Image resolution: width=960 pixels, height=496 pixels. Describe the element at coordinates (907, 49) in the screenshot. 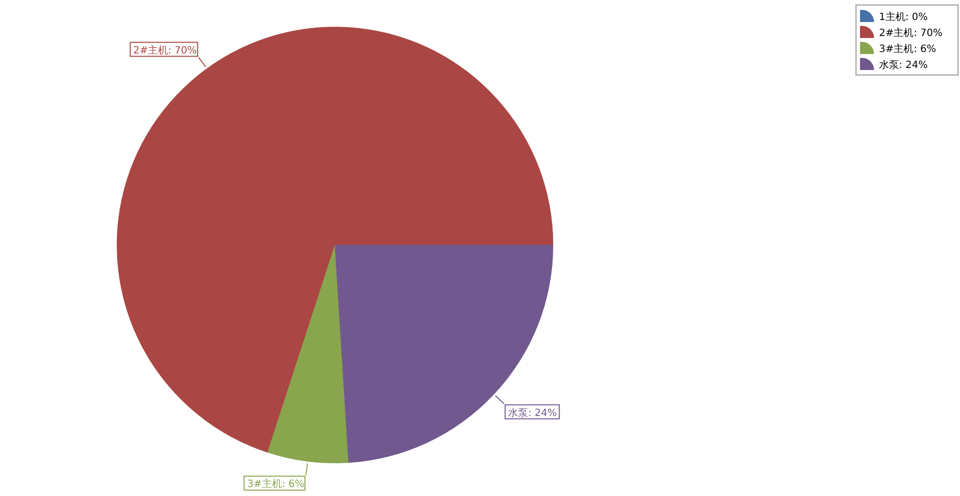

I see `legend-label: 3#主机: 6%` at that location.